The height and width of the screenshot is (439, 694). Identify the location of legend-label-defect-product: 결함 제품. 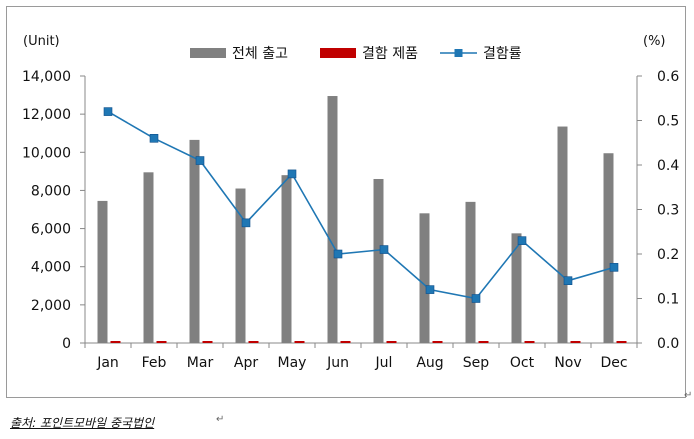
(390, 54).